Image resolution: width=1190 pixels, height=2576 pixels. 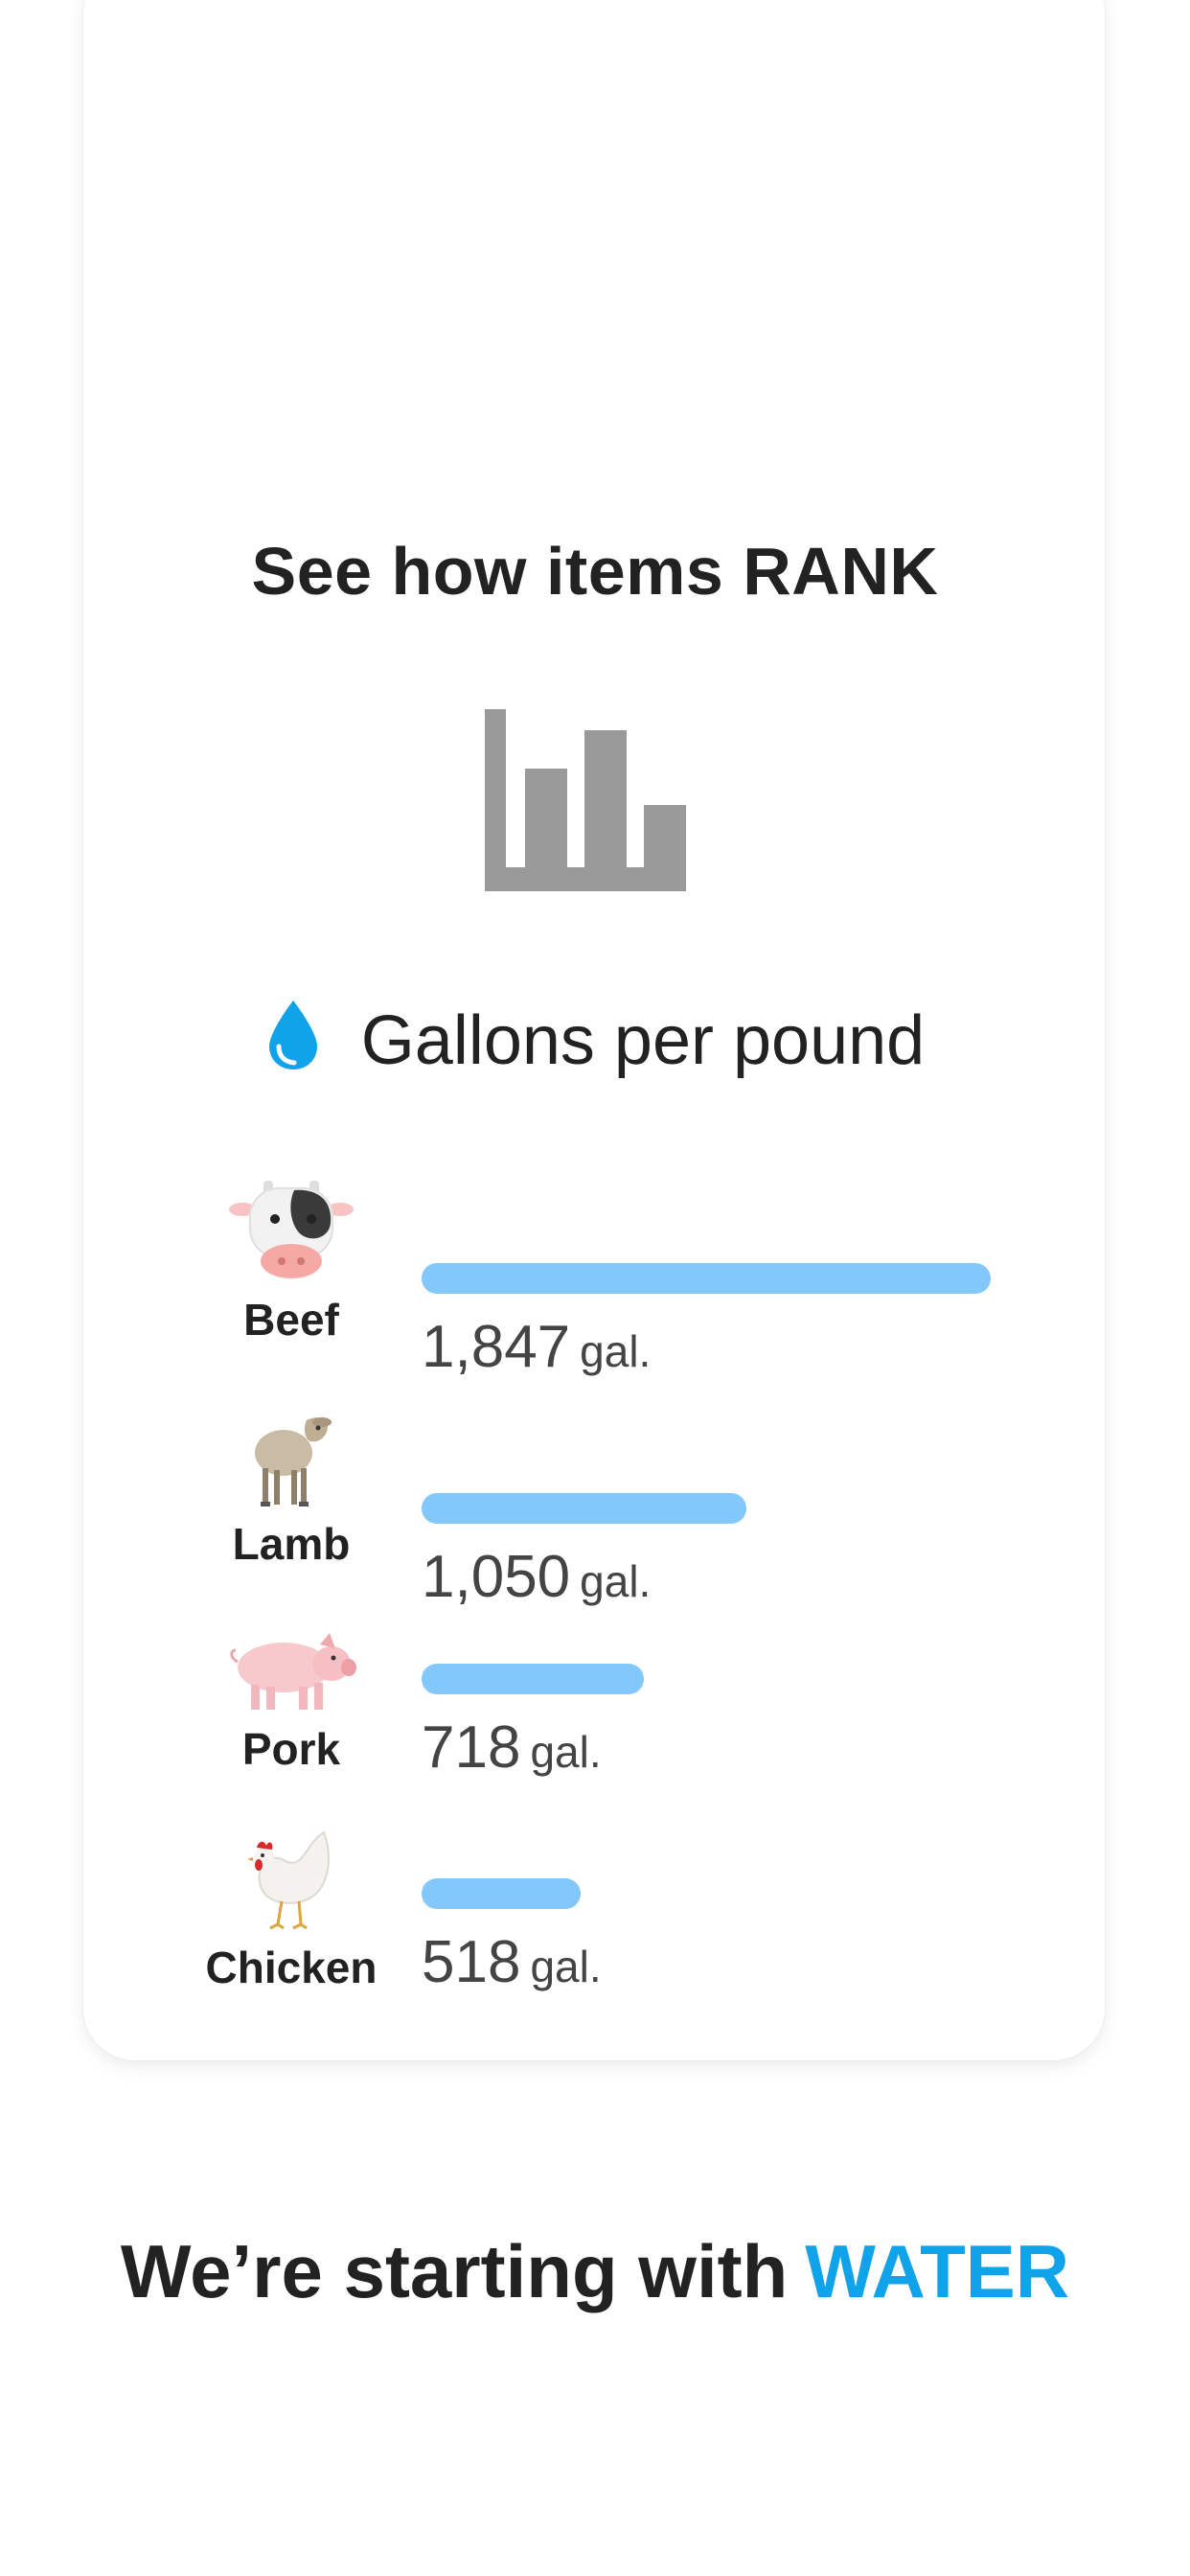 I want to click on metric-heading: Gallons per pound, so click(x=595, y=1038).